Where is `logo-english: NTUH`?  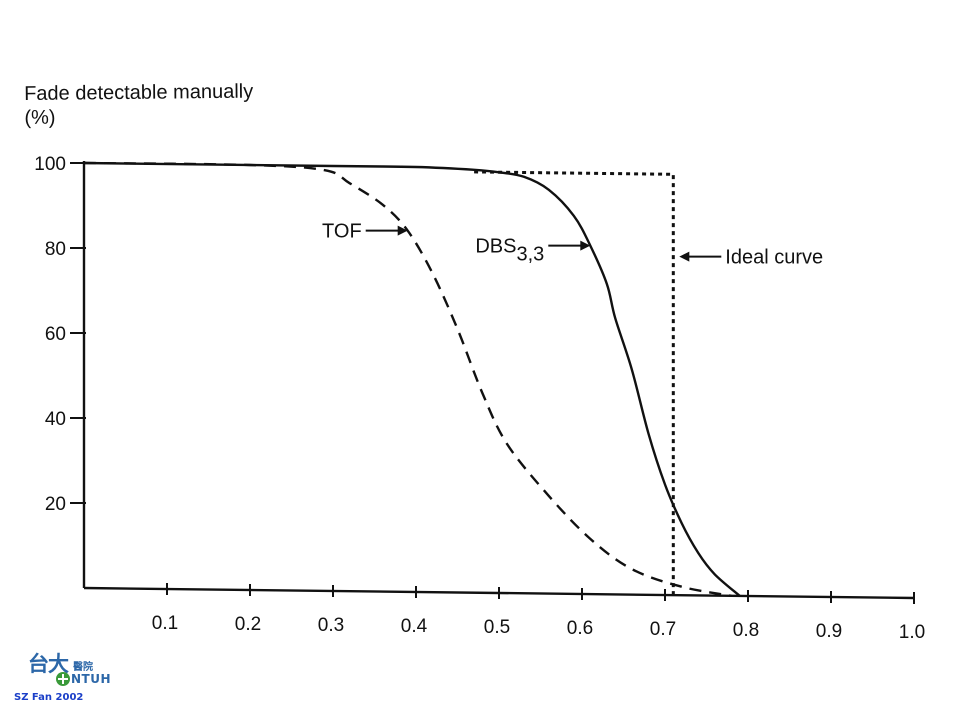
logo-english: NTUH is located at coordinates (91, 679).